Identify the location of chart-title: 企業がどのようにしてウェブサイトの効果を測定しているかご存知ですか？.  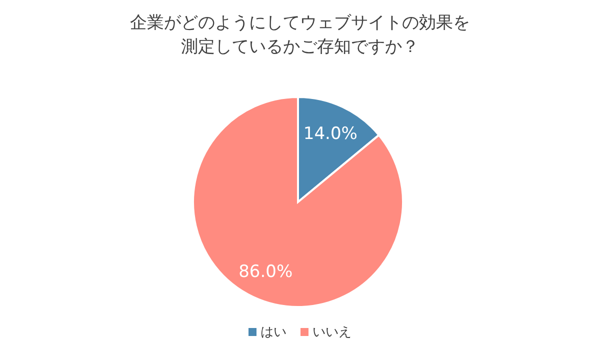
(300, 35).